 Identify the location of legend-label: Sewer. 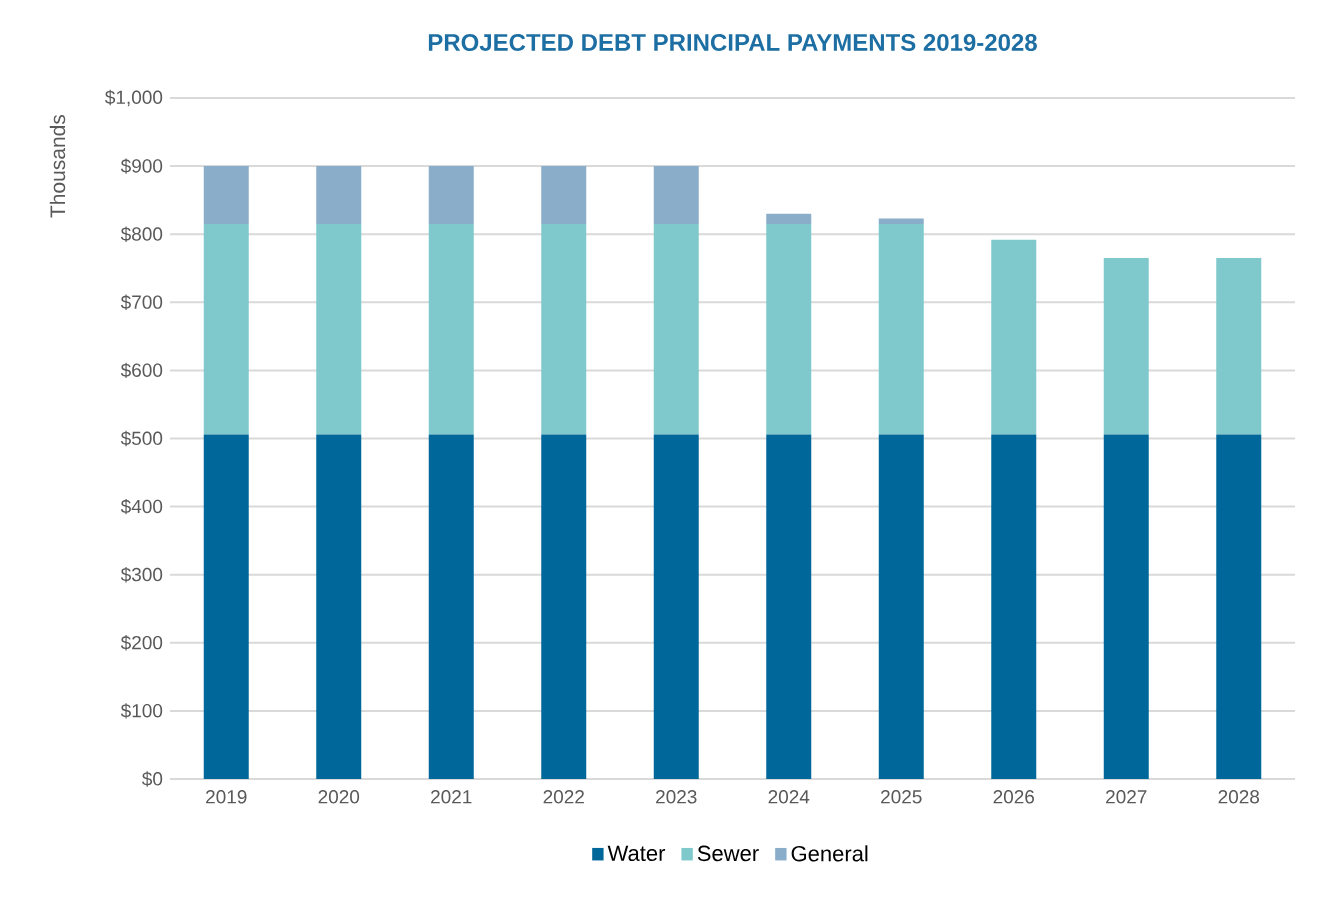
(728, 853).